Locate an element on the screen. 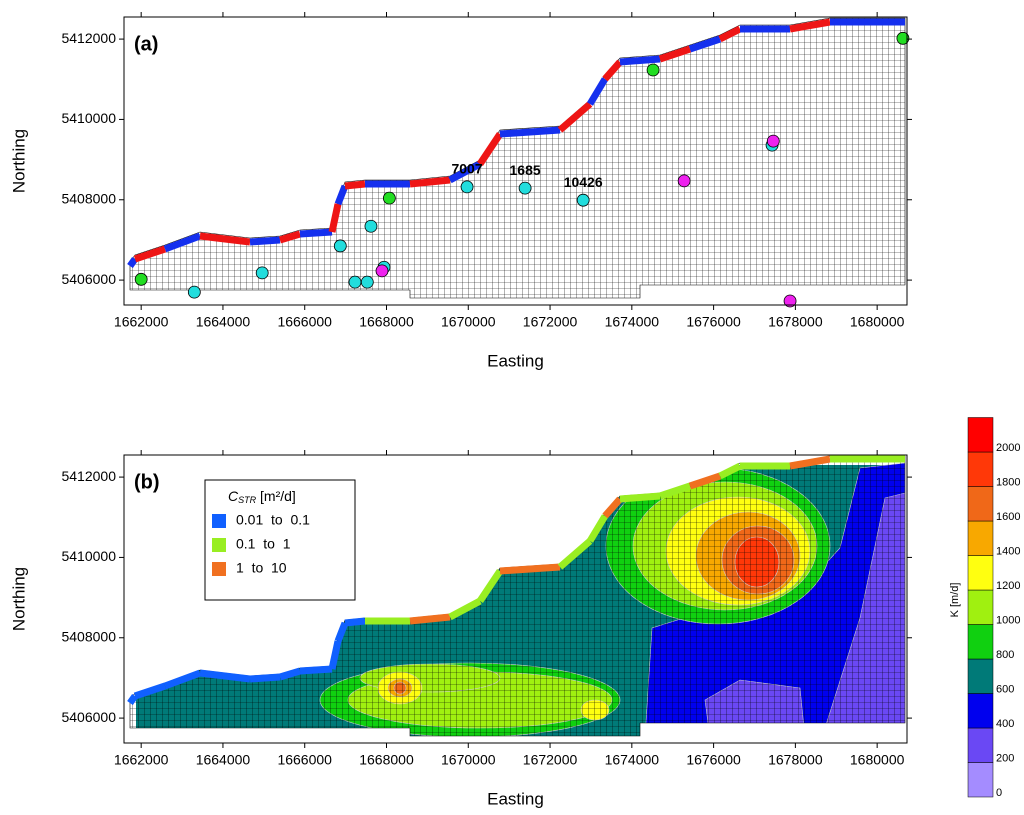  legend-label: 0.01 to 0.1 is located at coordinates (273, 520).